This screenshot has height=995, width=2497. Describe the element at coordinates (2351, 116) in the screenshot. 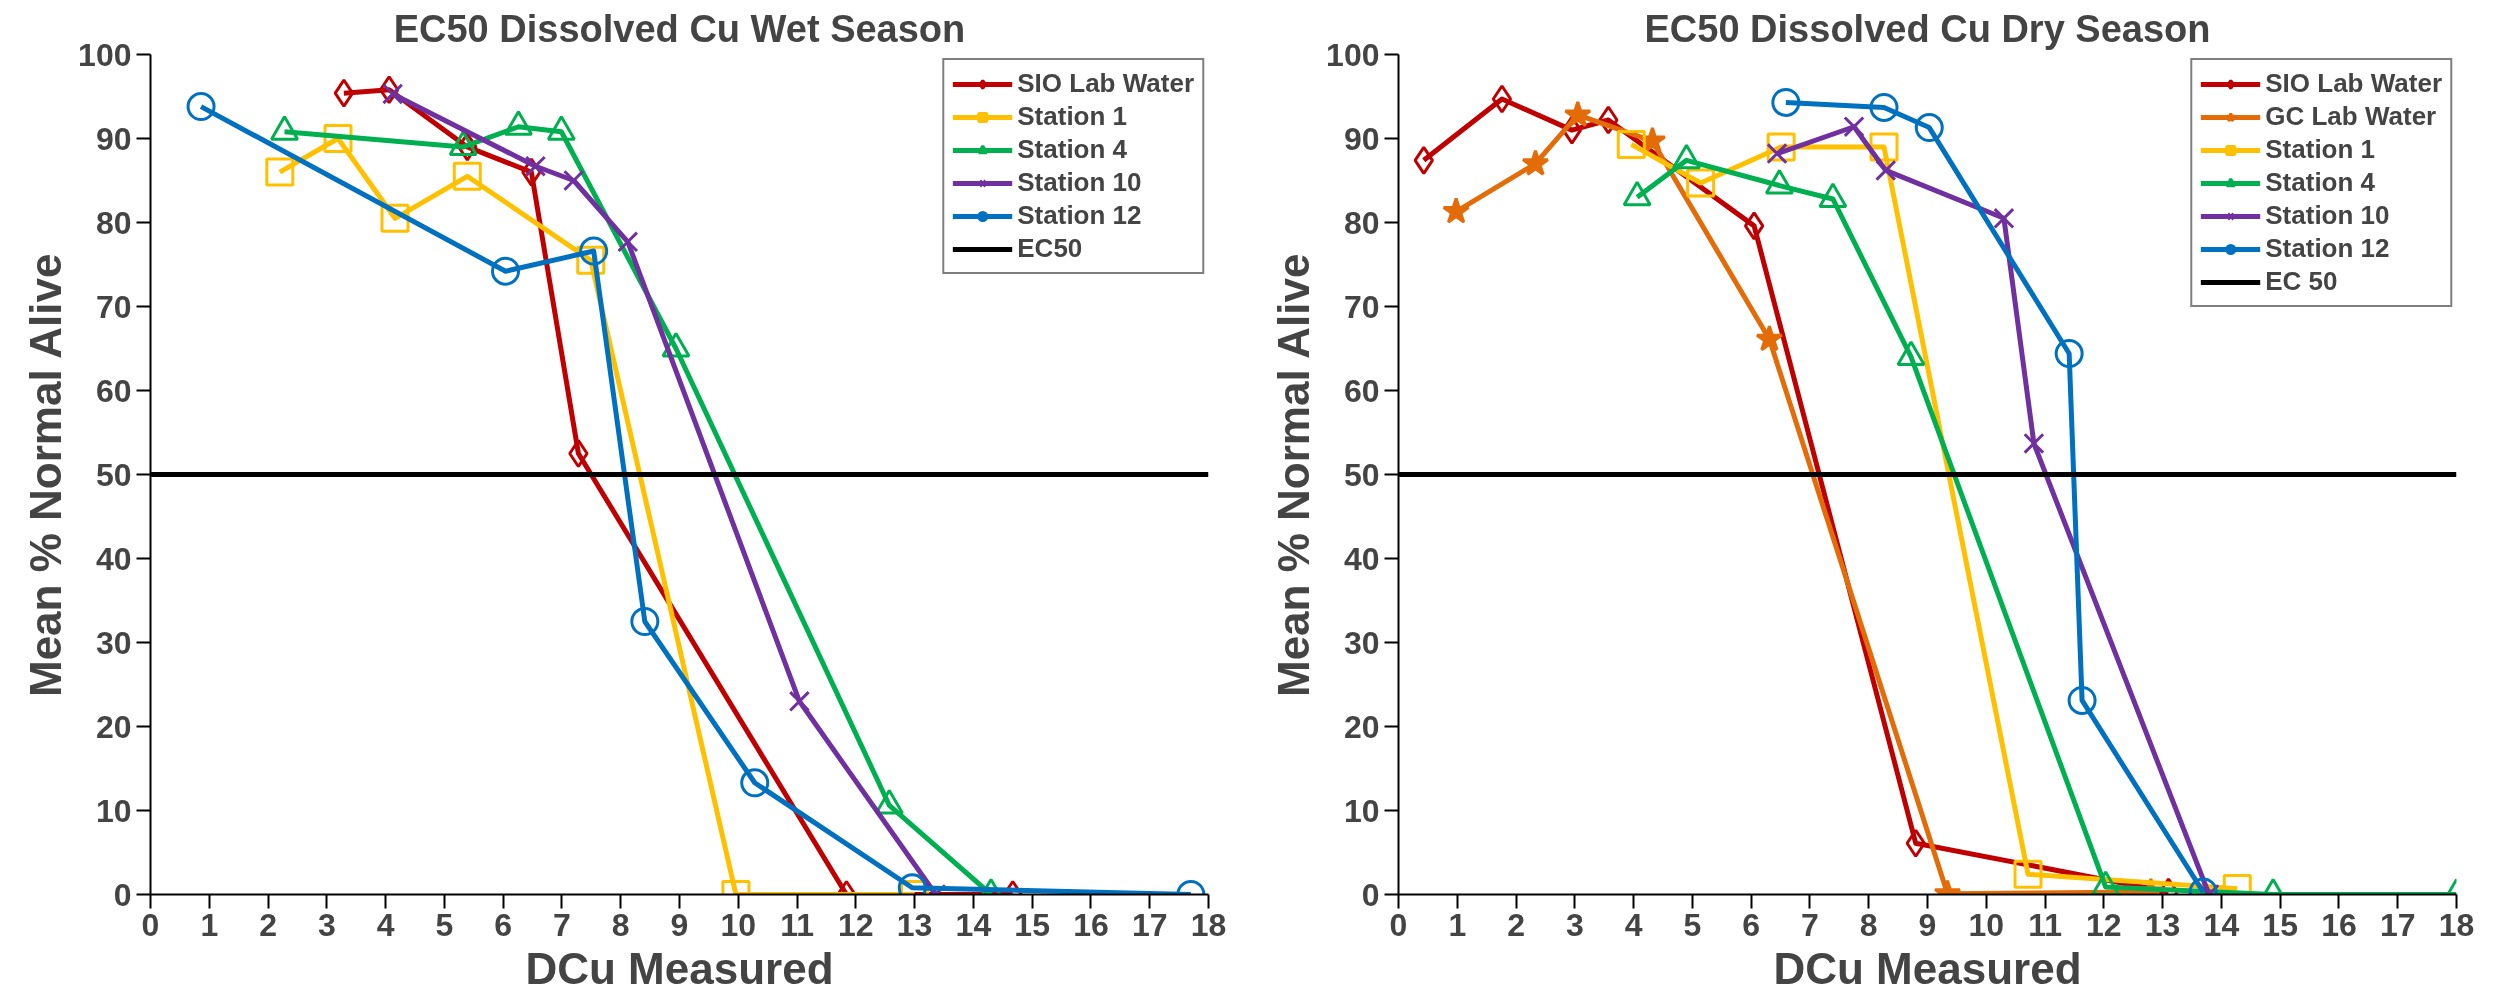

I see `legend-label: GC Lab Water` at that location.